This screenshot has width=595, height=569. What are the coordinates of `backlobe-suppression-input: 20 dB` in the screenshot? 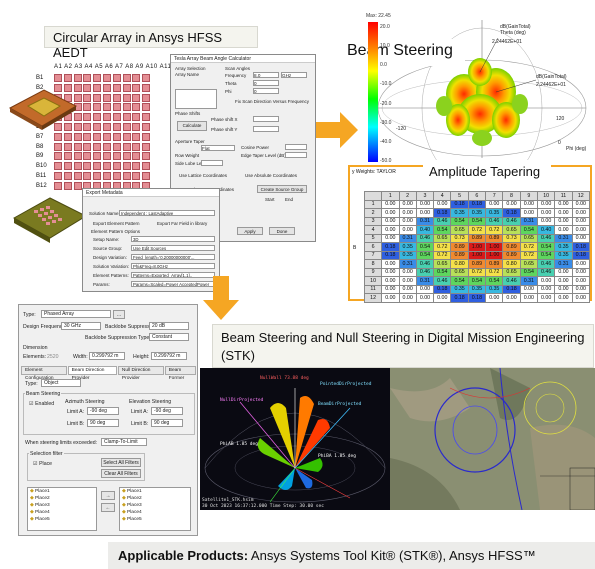 It's located at (169, 326).